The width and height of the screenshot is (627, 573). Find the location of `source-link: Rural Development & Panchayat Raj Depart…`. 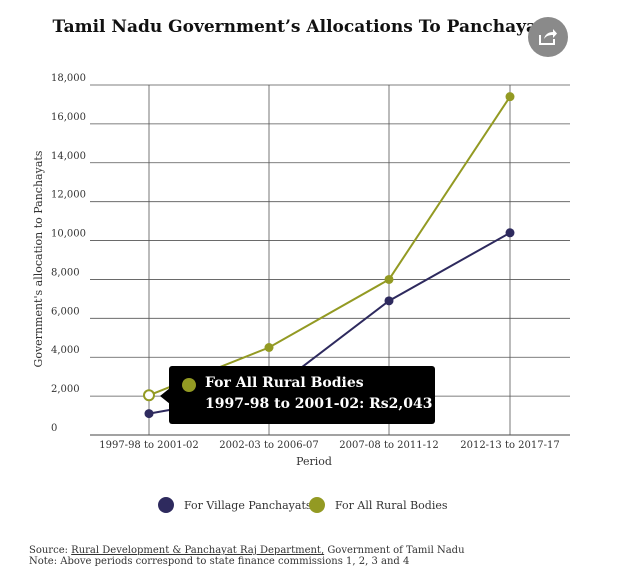

source-link: Rural Development & Panchayat Raj Depart… is located at coordinates (198, 550).